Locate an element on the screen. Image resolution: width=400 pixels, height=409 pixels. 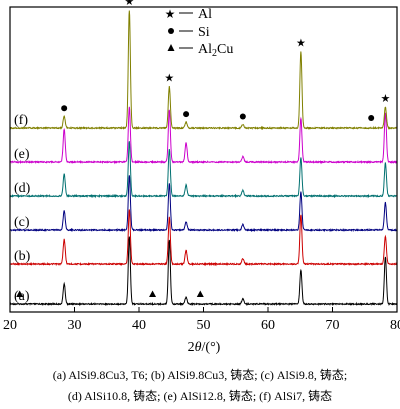
series-label-a: (a) is located at coordinates (22, 296).